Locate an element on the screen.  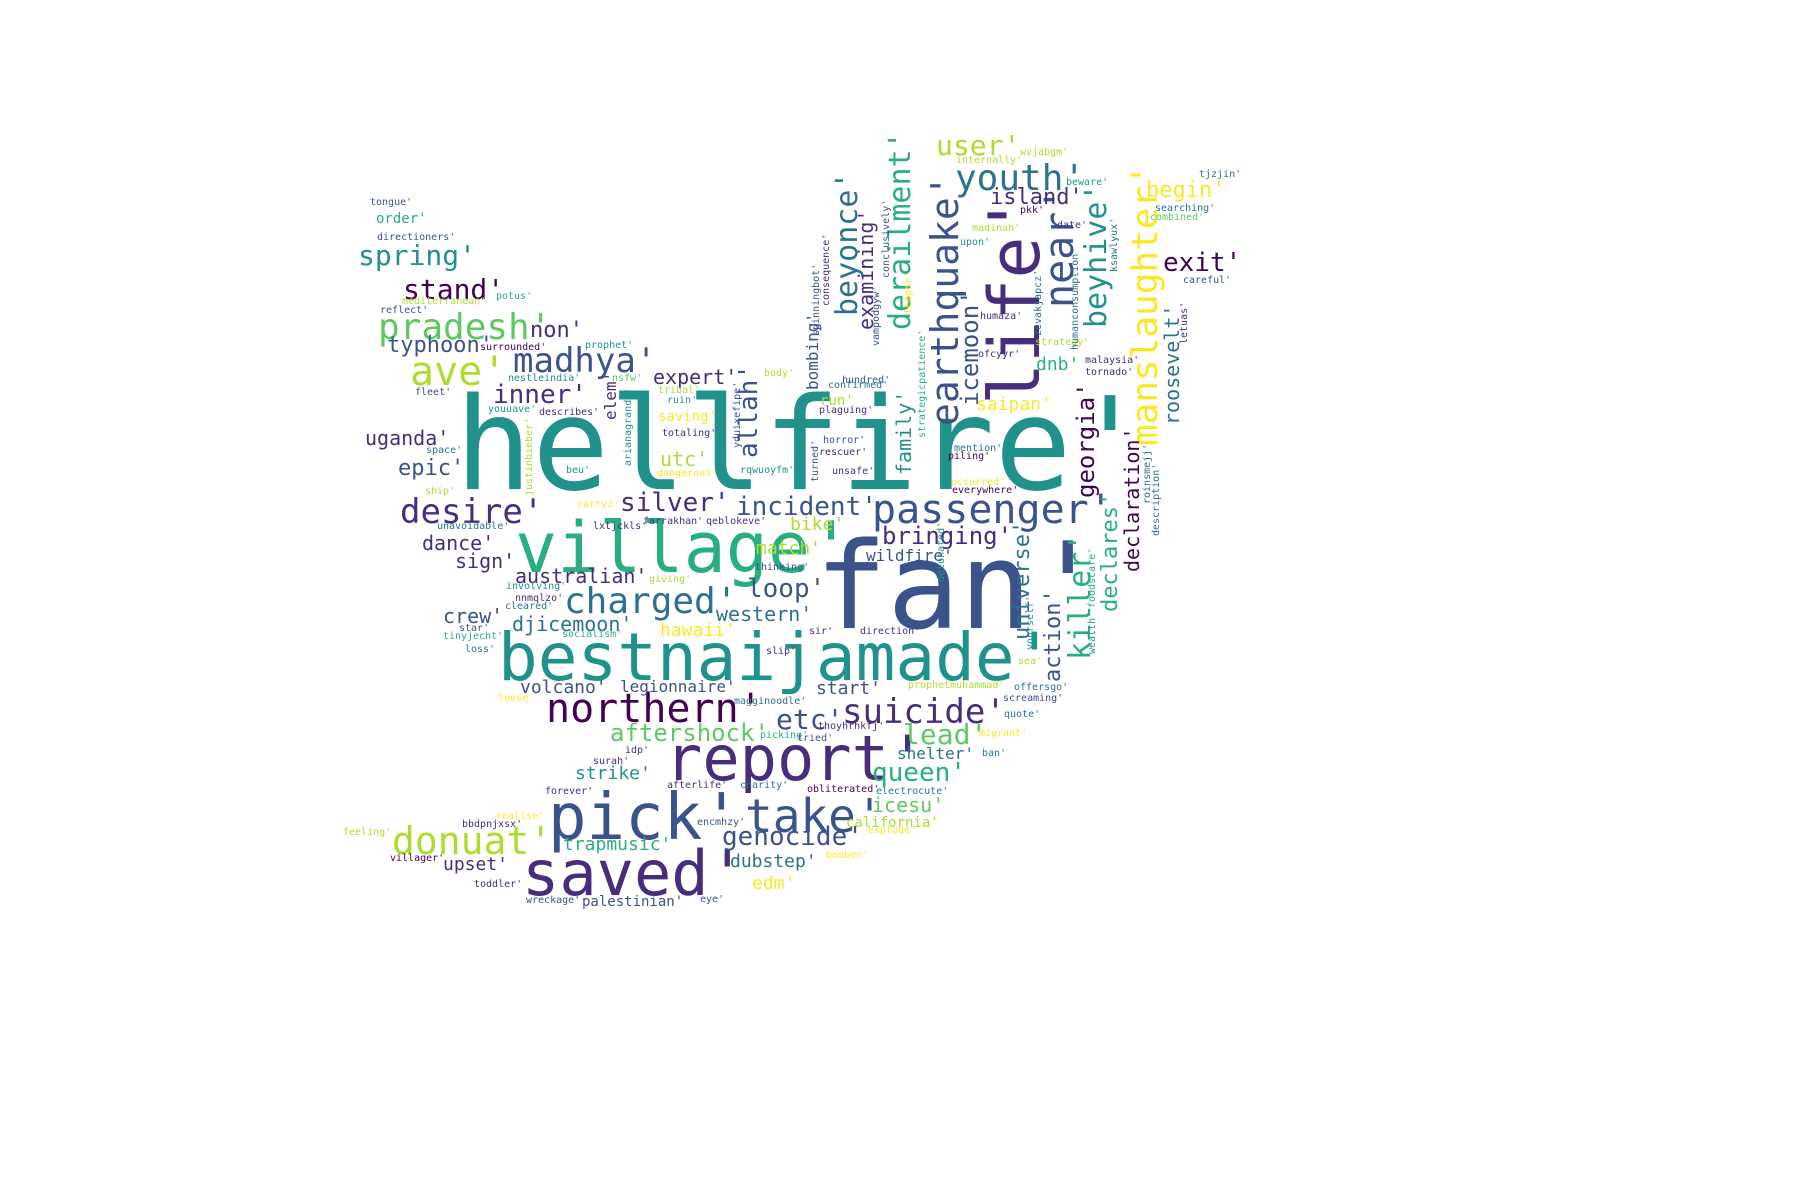
word: saving' is located at coordinates (688, 417).